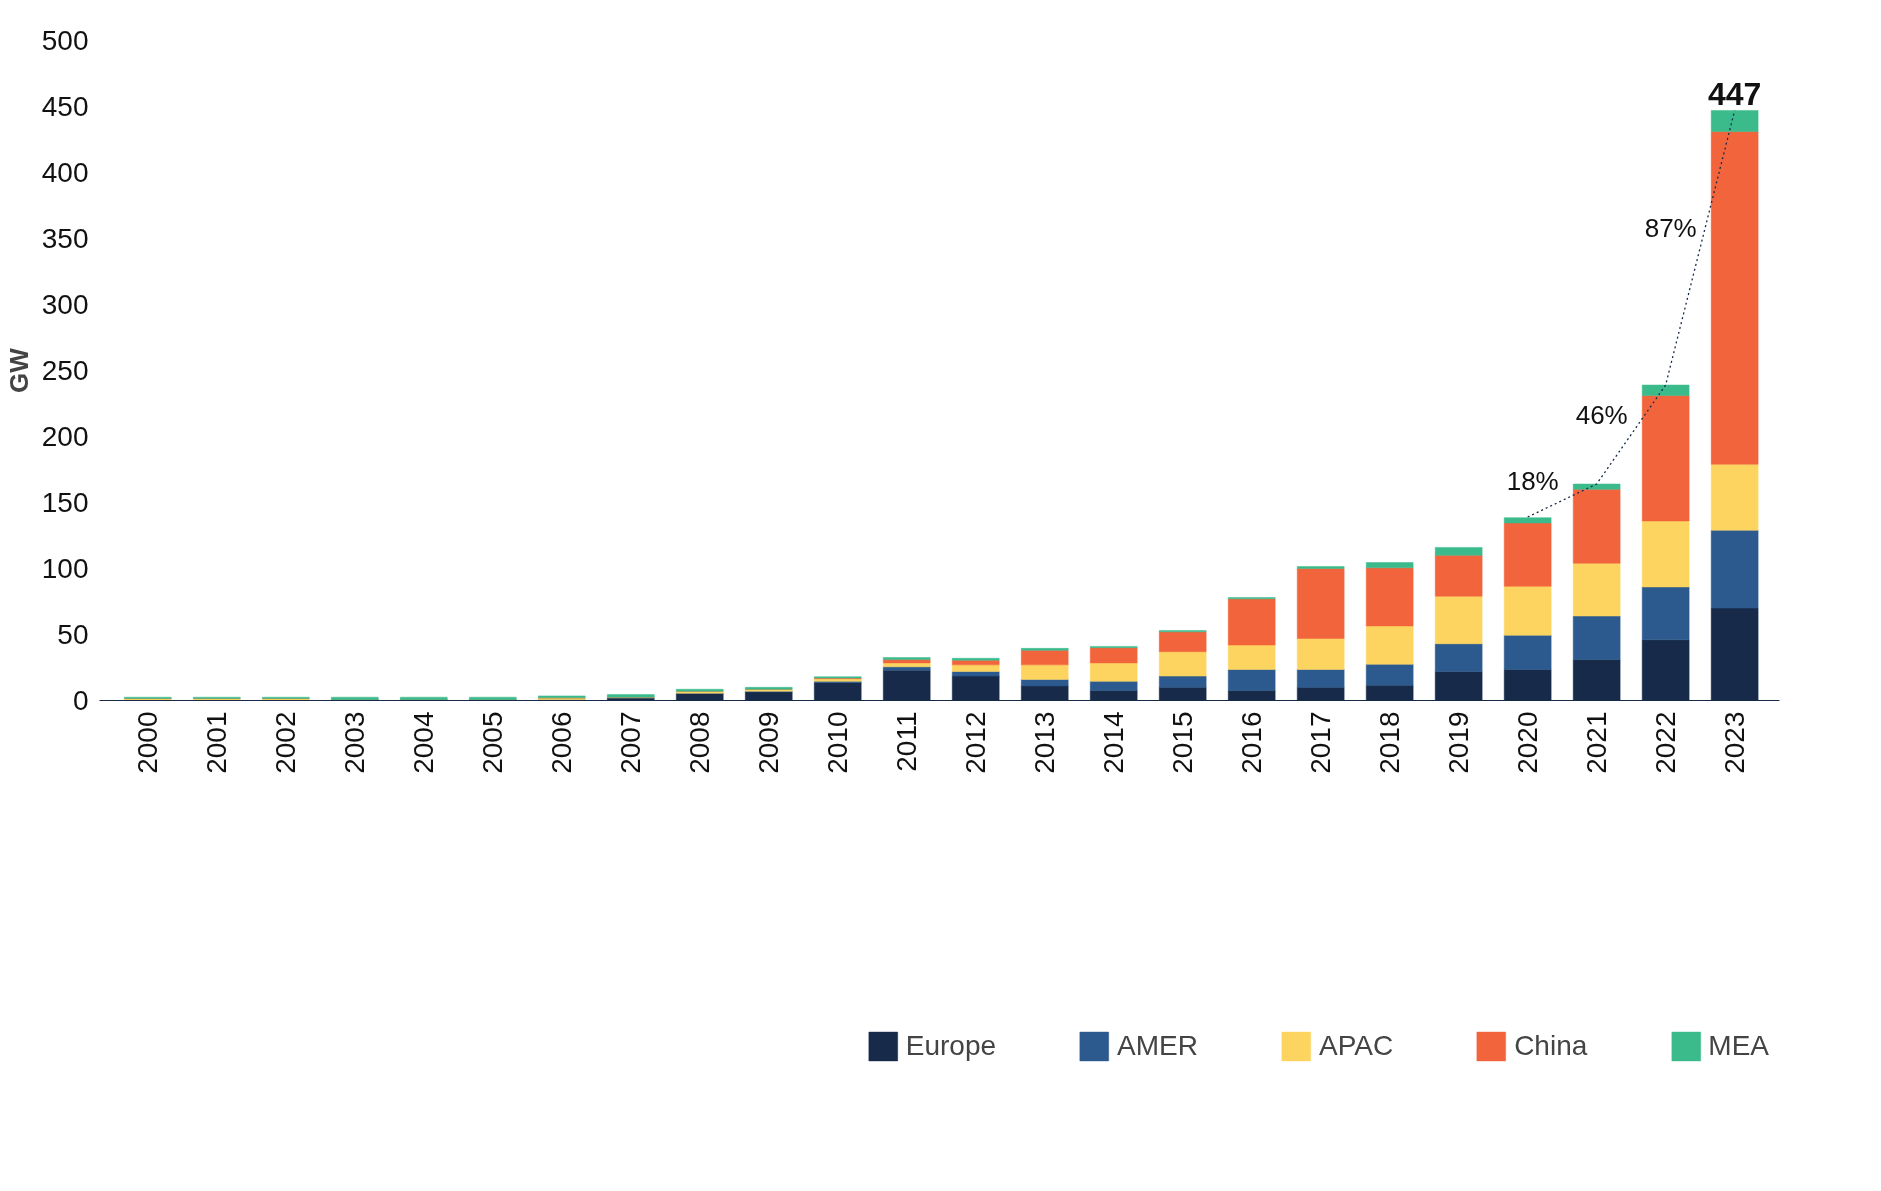  I want to click on x-tick-label: 2014, so click(1114, 742).